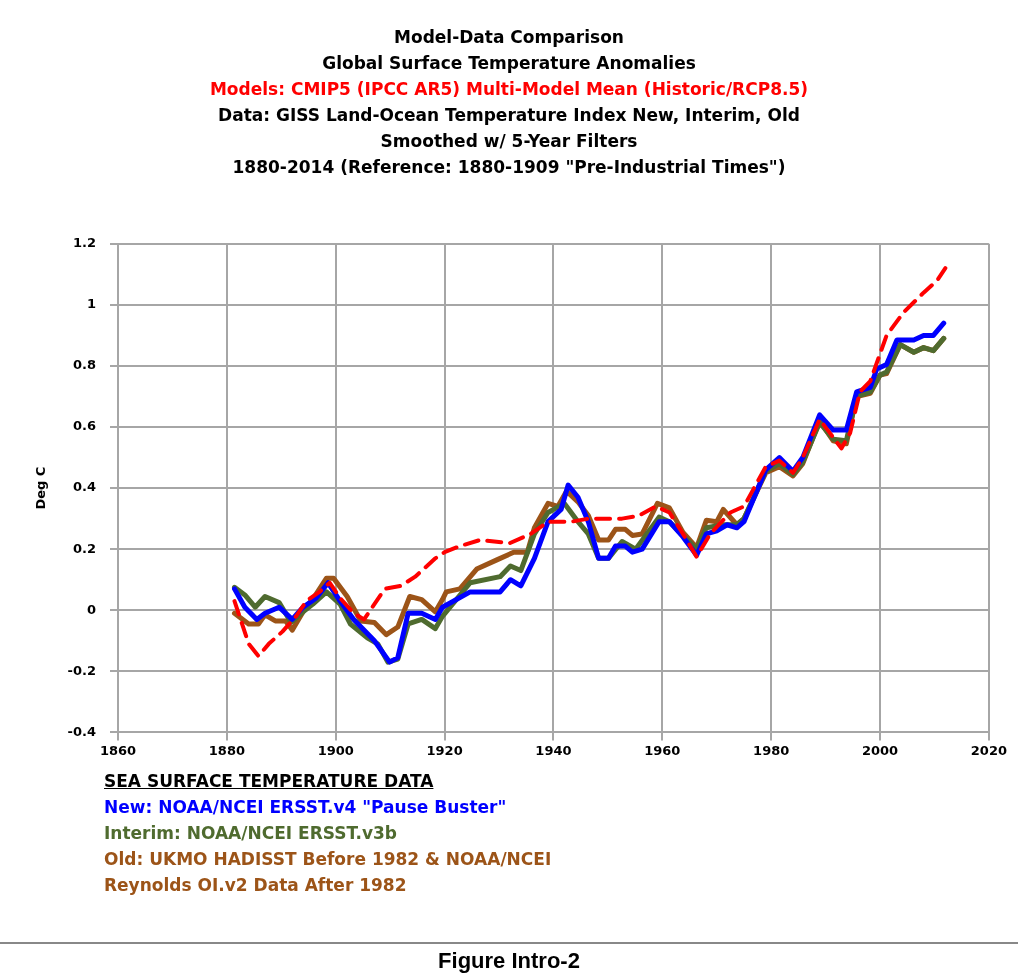 The width and height of the screenshot is (1018, 978). I want to click on y-tick-label: 1.2, so click(84, 243).